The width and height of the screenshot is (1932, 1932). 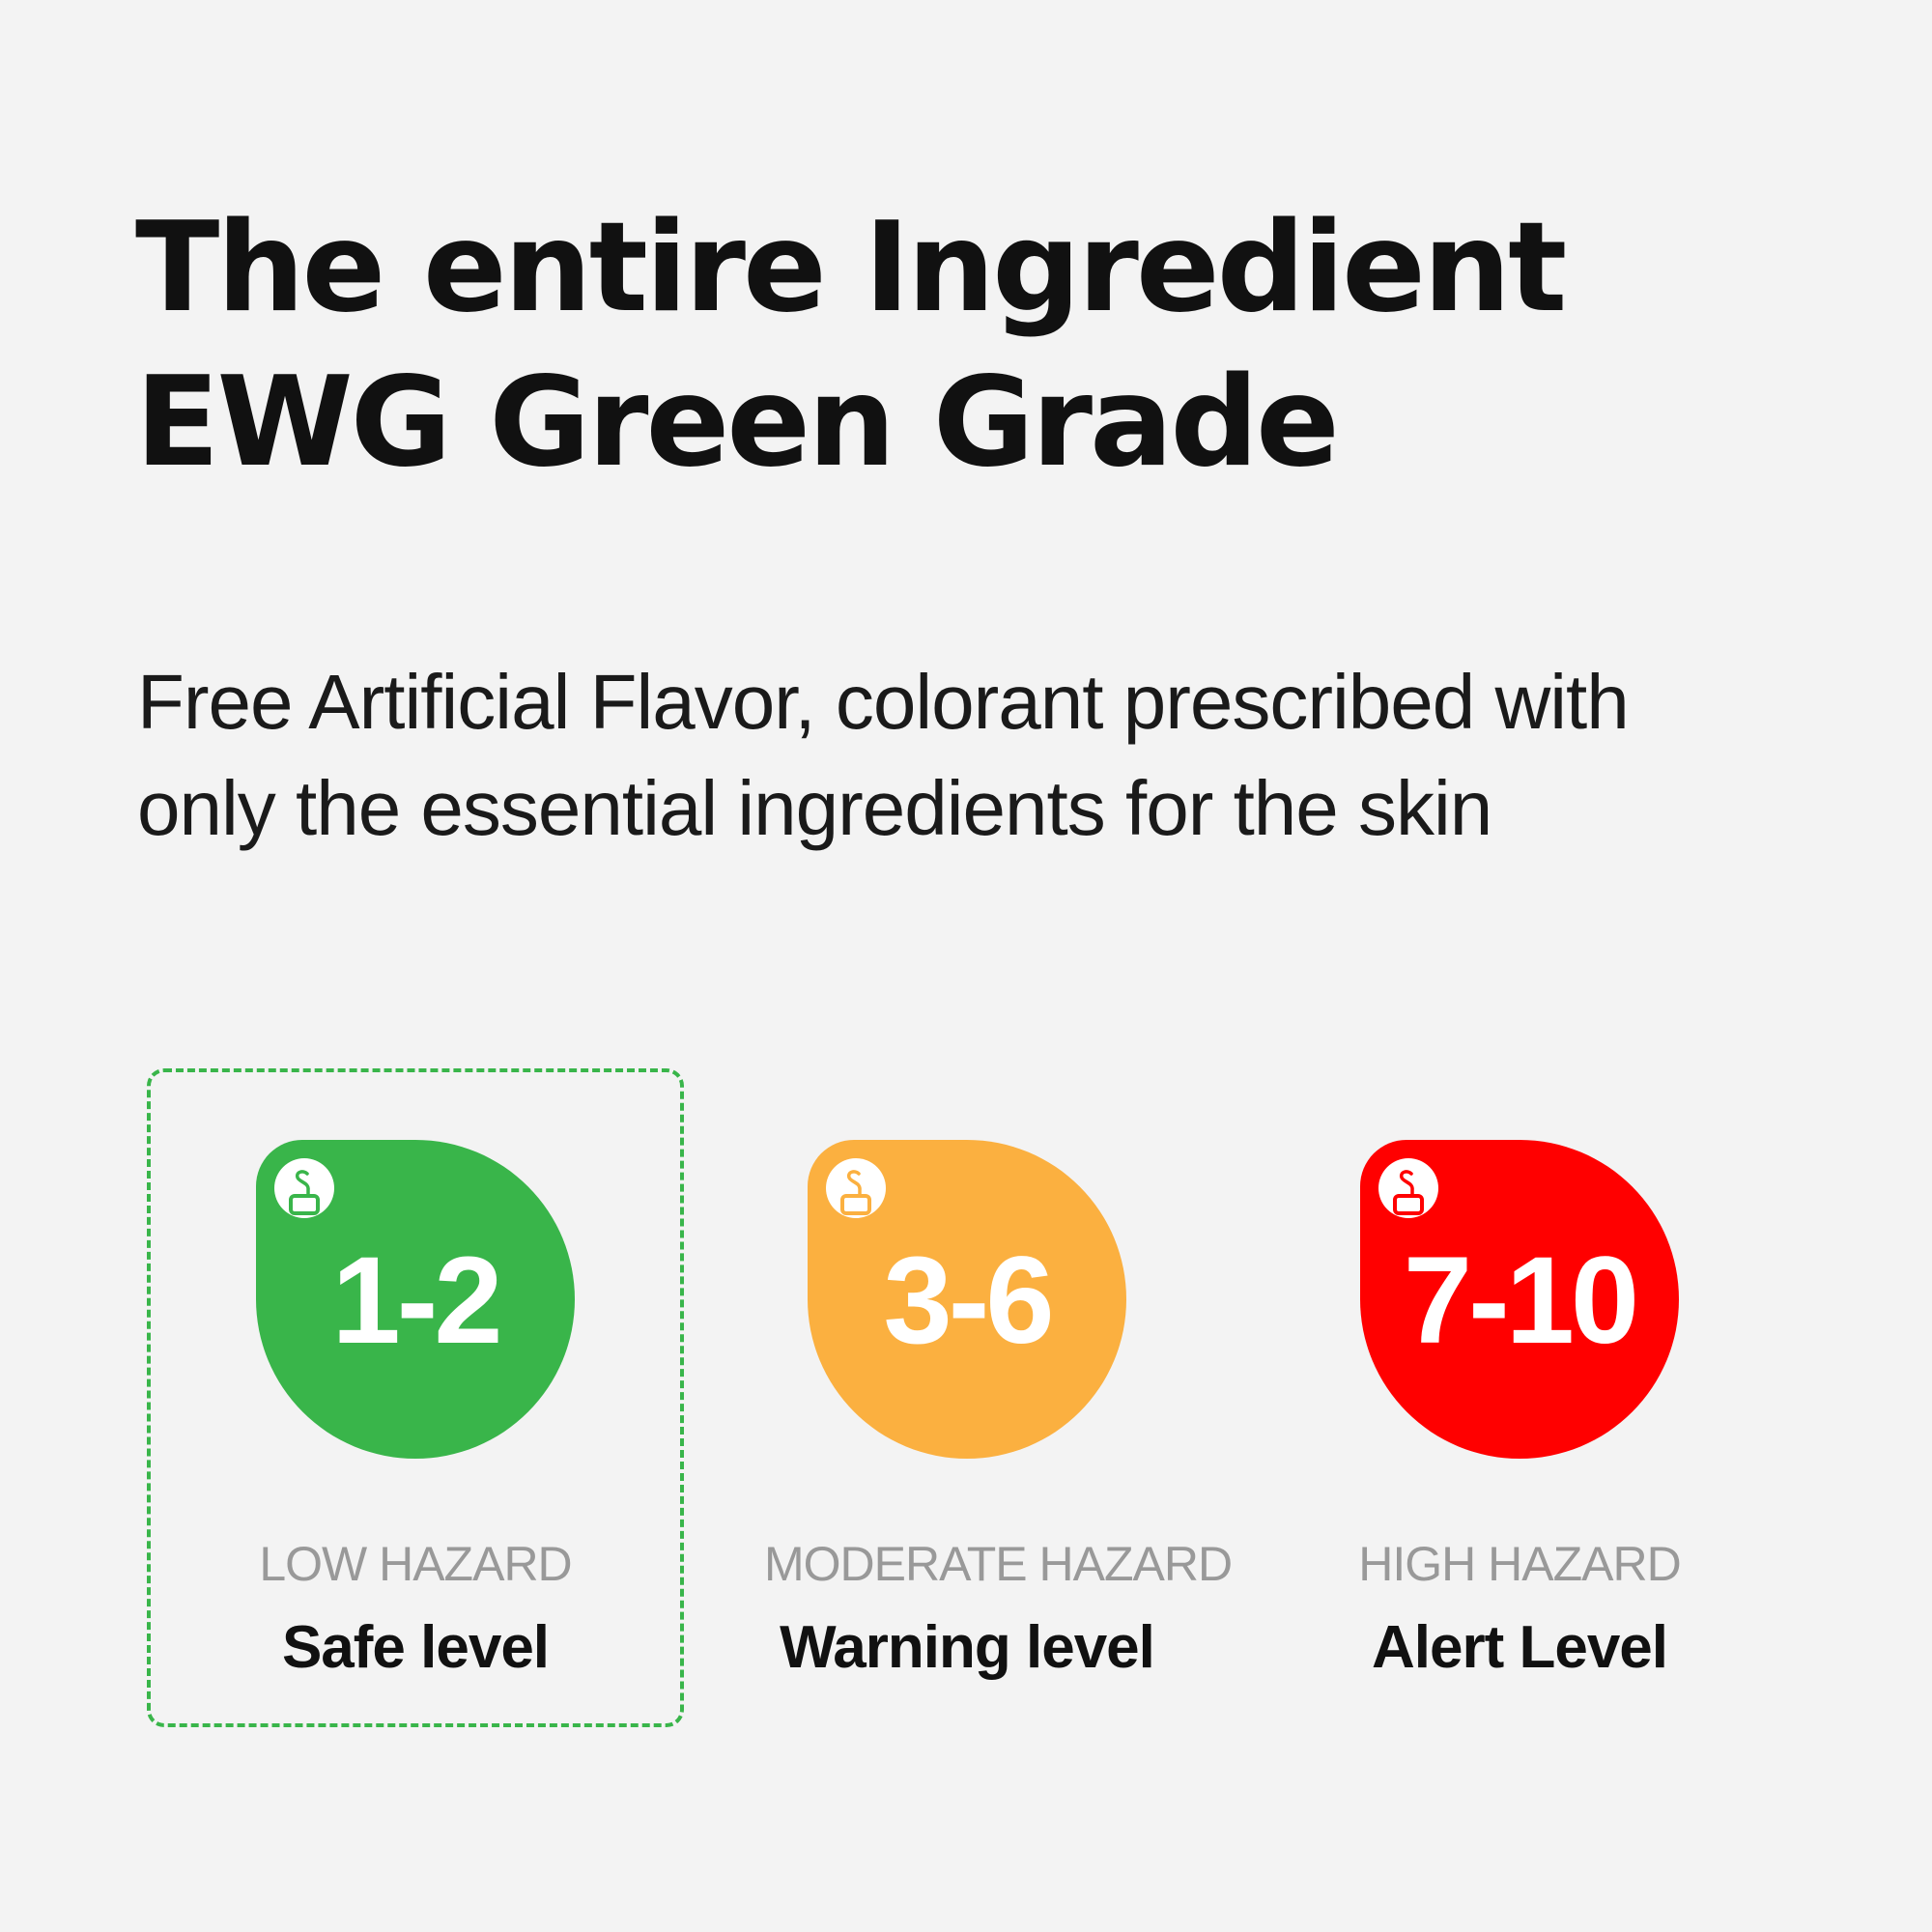 What do you see at coordinates (967, 1647) in the screenshot?
I see `level-label: Warning level` at bounding box center [967, 1647].